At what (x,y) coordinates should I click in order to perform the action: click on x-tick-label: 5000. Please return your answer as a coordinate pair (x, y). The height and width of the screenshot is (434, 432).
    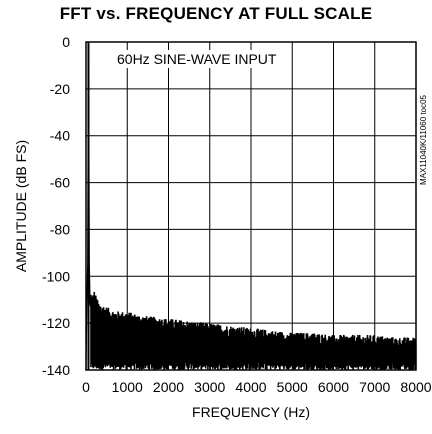
    Looking at the image, I should click on (292, 387).